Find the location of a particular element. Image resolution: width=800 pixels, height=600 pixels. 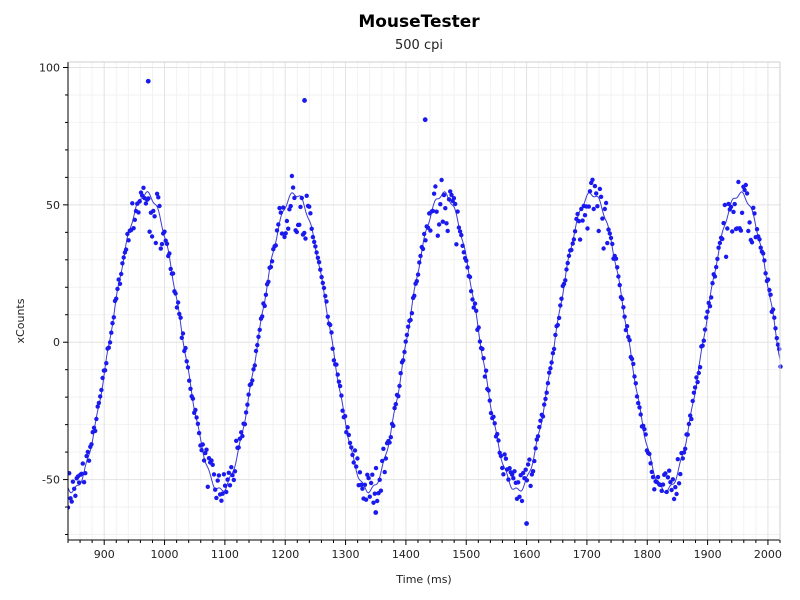

y-tick-label: 0 is located at coordinates (56, 342).